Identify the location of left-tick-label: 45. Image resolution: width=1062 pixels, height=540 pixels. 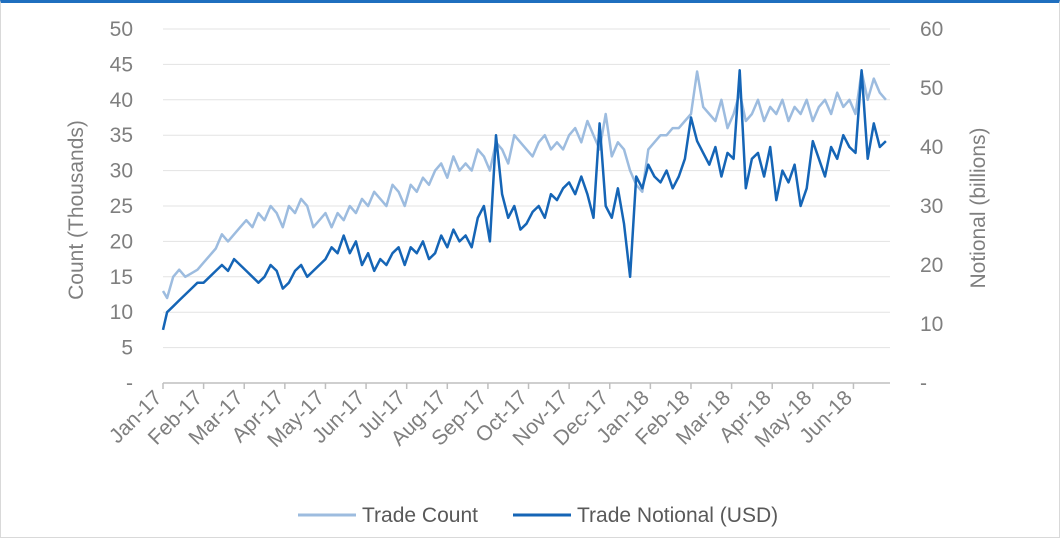
(121, 64).